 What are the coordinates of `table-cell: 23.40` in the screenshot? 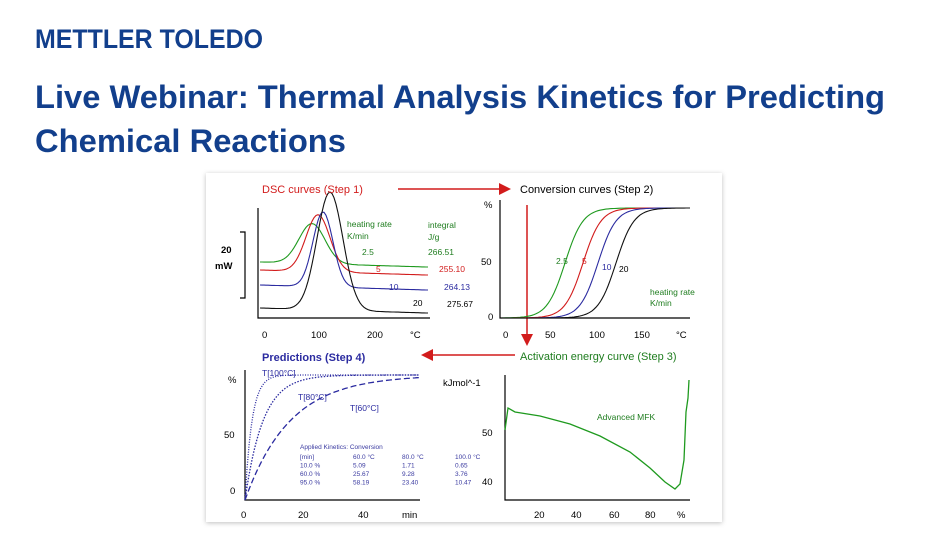 It's located at (410, 483).